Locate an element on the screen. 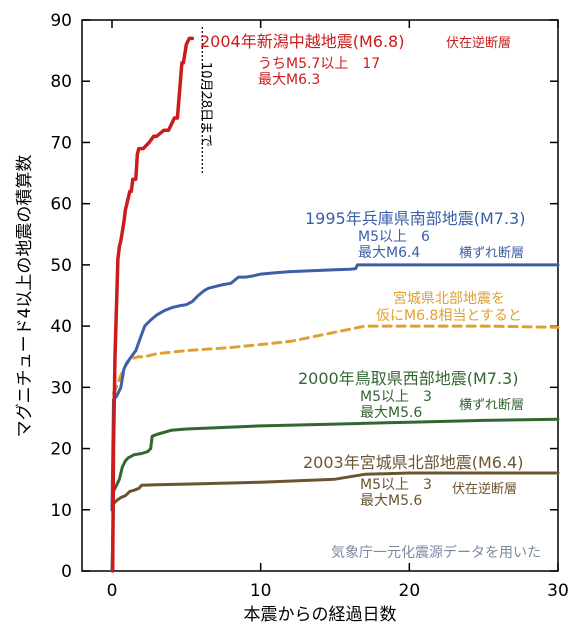 The width and height of the screenshot is (573, 630). y-tick-label: 70 is located at coordinates (61, 143).